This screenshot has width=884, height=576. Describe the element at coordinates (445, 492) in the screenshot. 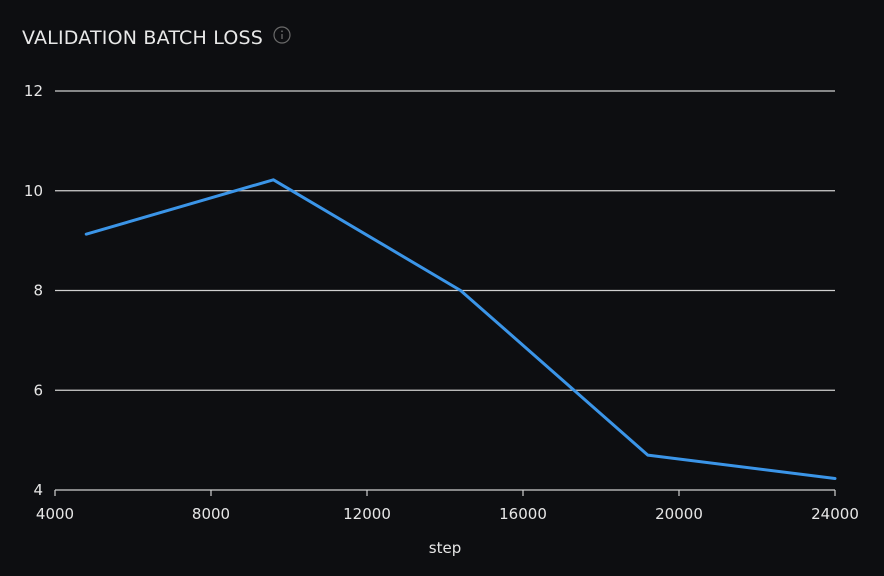

I see `x-axis` at that location.